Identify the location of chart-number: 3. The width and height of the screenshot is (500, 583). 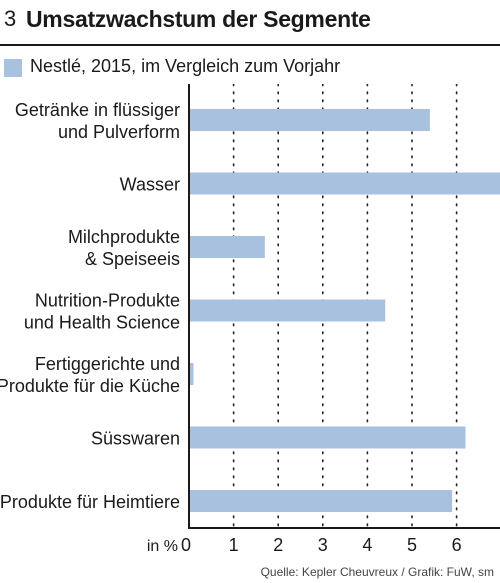
(10, 18).